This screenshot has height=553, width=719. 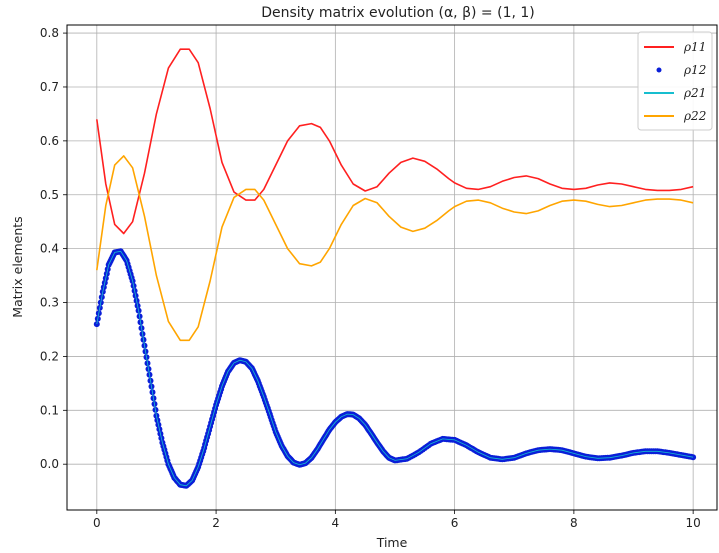 What do you see at coordinates (49, 249) in the screenshot?
I see `y-tick-label: 0.4` at bounding box center [49, 249].